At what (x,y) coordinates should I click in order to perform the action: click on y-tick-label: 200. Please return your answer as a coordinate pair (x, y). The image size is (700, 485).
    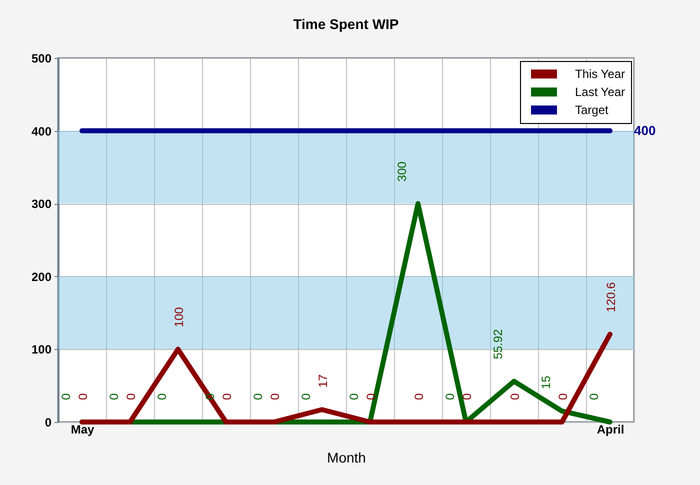
    Looking at the image, I should click on (41, 277).